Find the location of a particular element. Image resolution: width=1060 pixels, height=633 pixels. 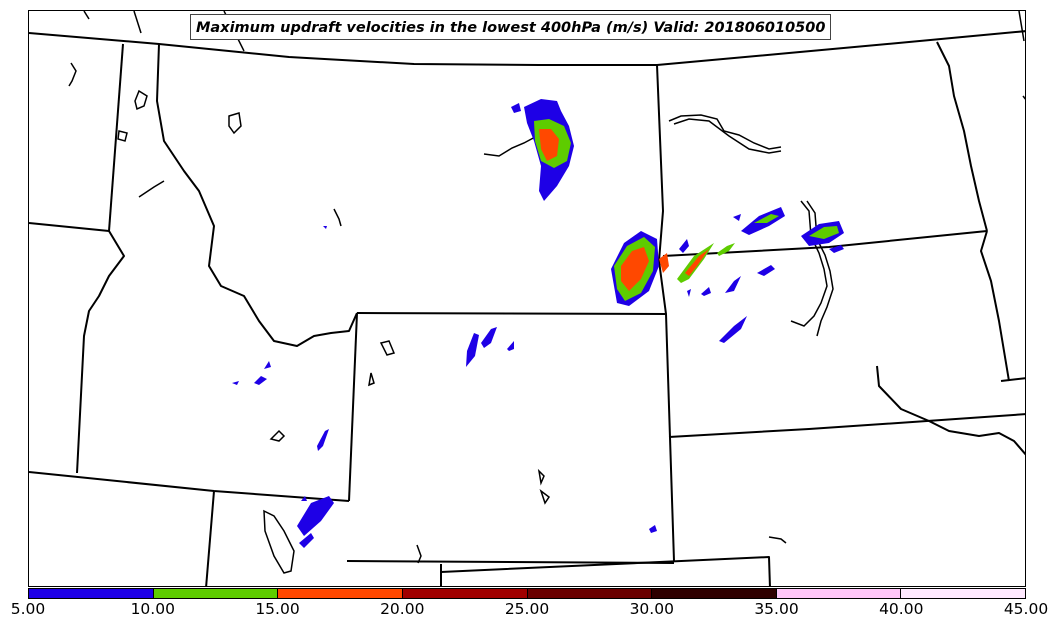

colorbar-tick-label: 30.00 is located at coordinates (651, 609).